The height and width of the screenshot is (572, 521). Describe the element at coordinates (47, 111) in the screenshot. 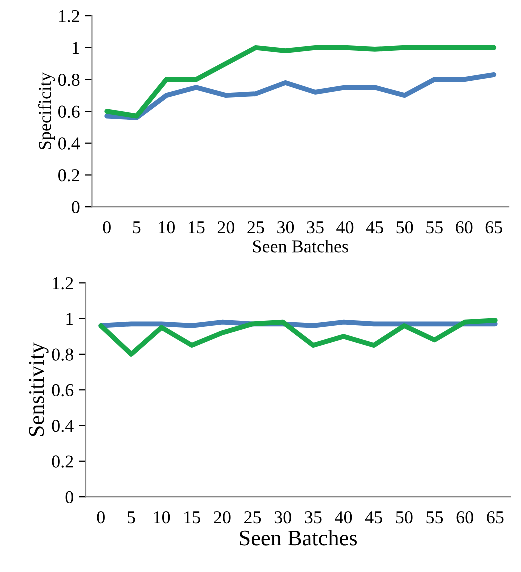

I see `y-axis-title: Specificity` at that location.